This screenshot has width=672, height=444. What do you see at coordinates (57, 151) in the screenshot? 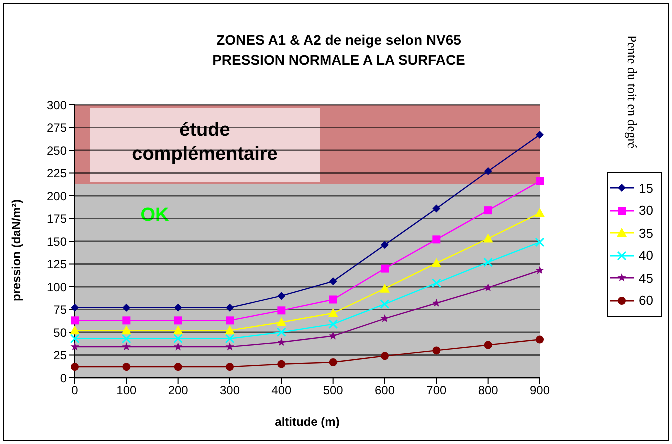
I see `y-tick-label: 250` at bounding box center [57, 151].